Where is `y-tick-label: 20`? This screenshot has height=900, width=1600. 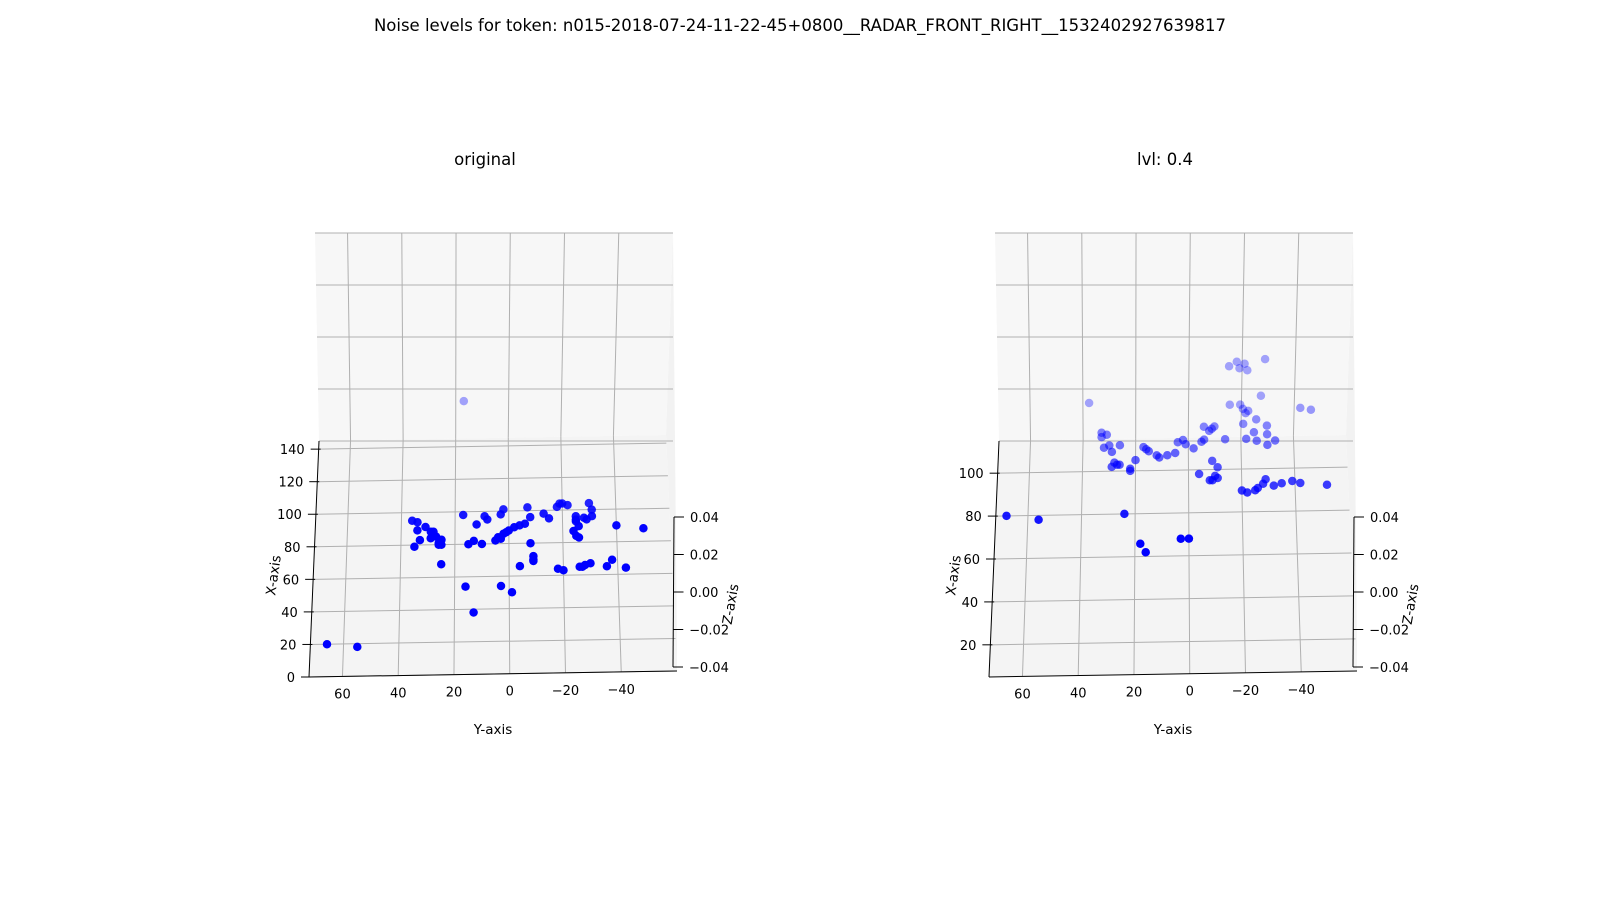
y-tick-label: 20 is located at coordinates (1134, 693).